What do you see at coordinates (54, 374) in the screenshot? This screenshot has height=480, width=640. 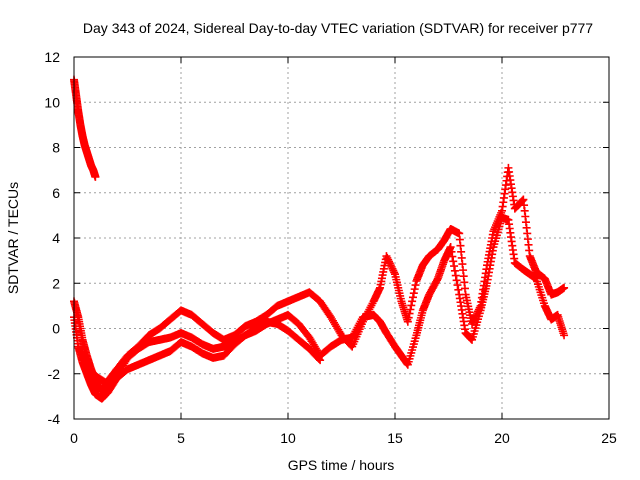 I see `y-tick-label: -2` at bounding box center [54, 374].